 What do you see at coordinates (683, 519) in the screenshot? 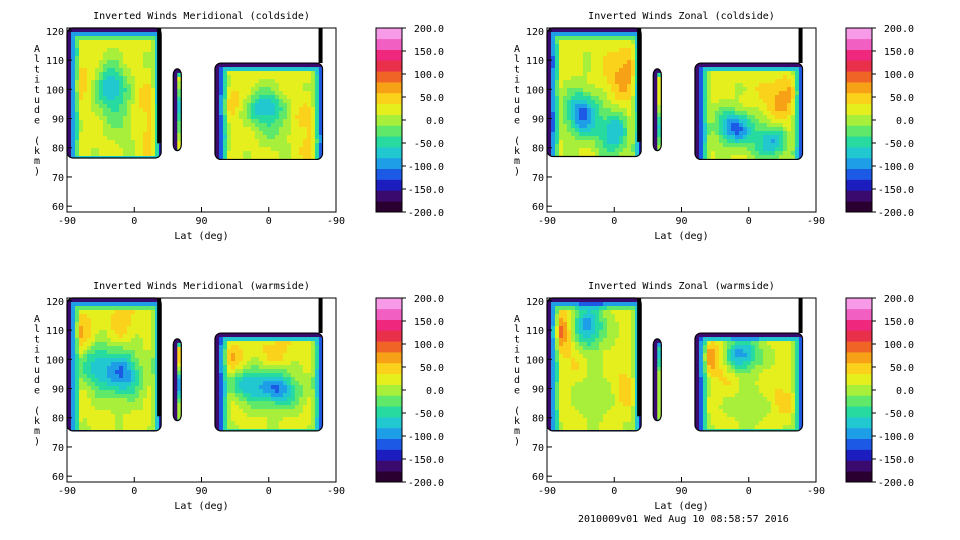
I see `footer-timestamp: 2010009v01 Wed Aug 10 08:58:57 2016` at bounding box center [683, 519].